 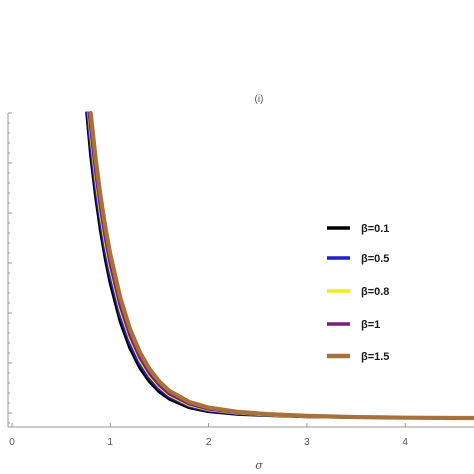 I want to click on legend-label: β=1, so click(x=370, y=325).